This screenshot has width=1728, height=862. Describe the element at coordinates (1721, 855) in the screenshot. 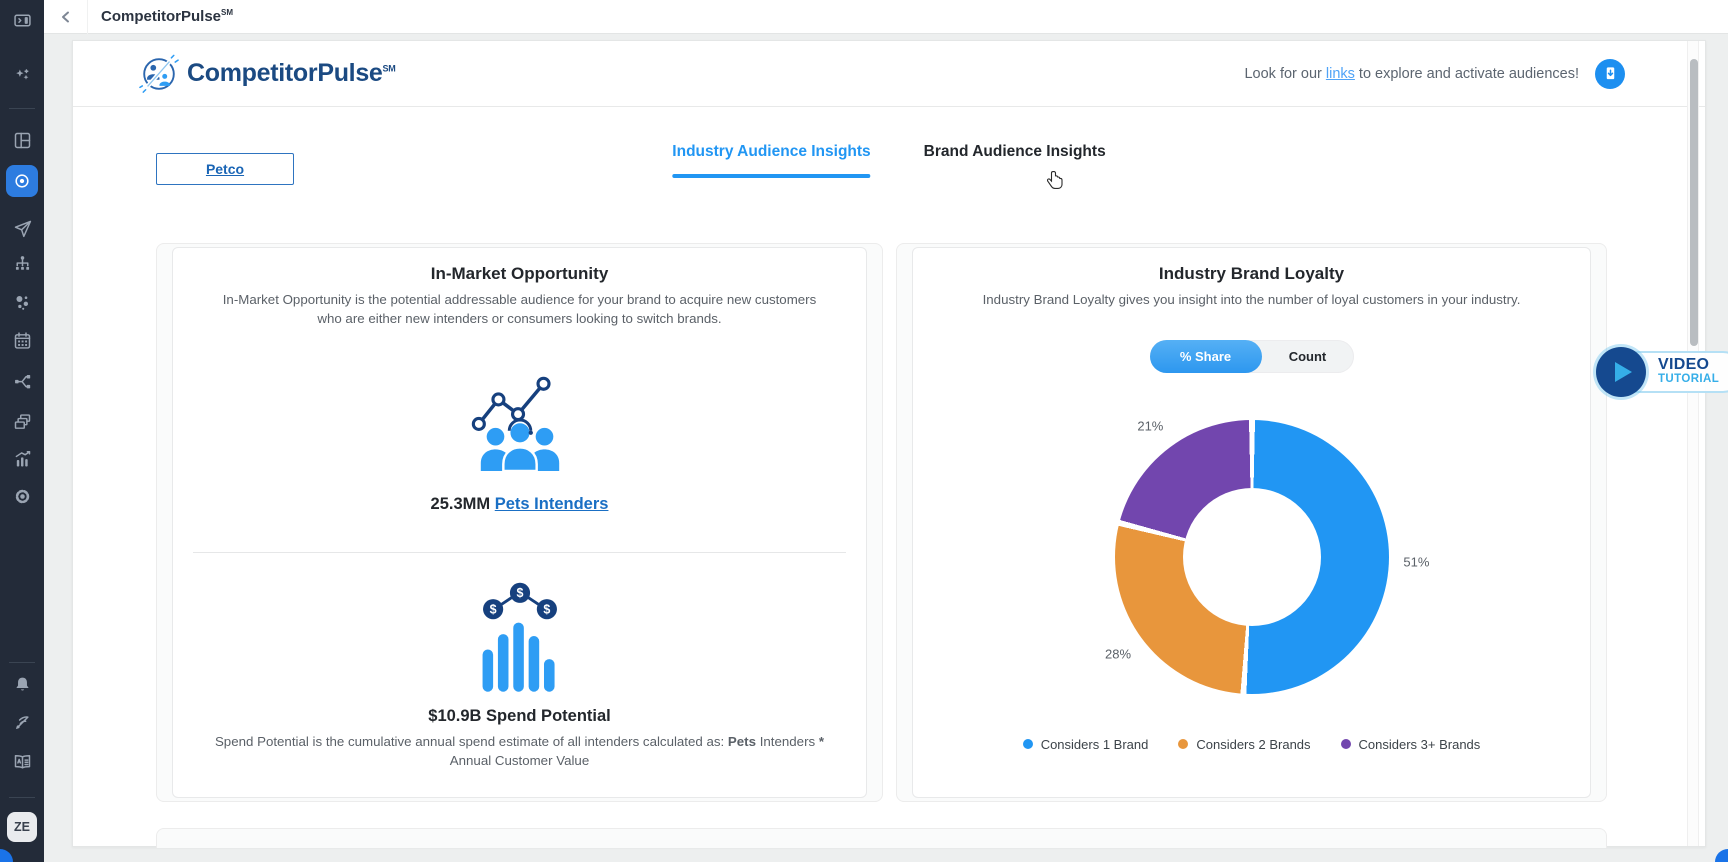

I see `corner-accent` at that location.